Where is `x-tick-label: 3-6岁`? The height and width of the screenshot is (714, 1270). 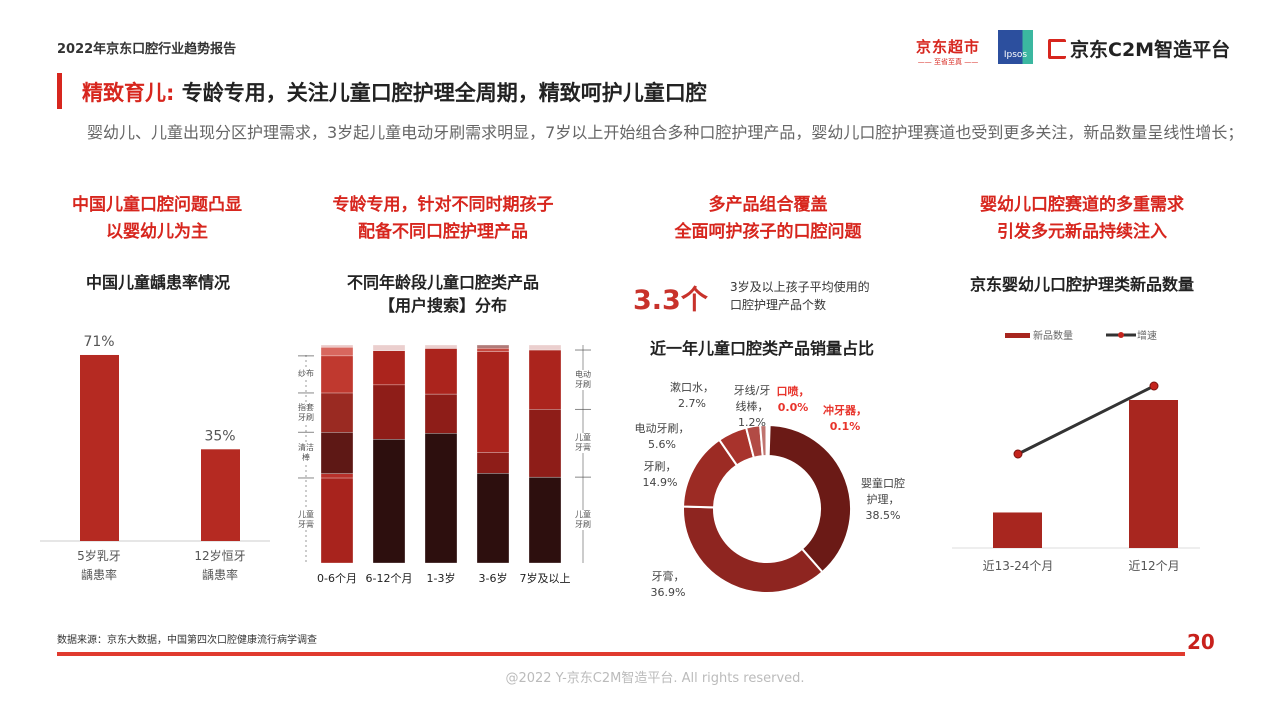 x-tick-label: 3-6岁 is located at coordinates (493, 578).